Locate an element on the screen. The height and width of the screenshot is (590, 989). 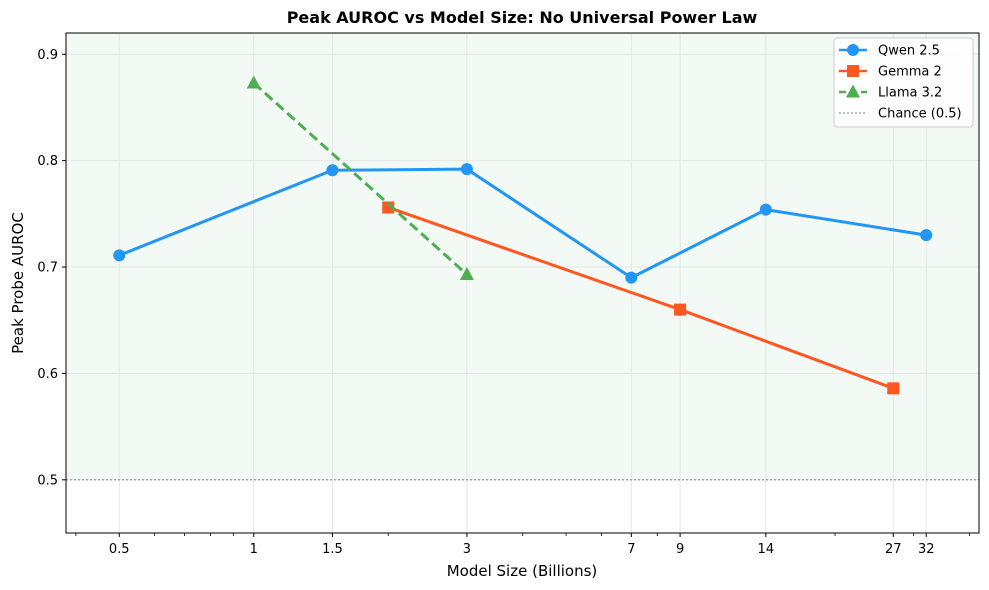
y-tick-label: 0.8 is located at coordinates (47, 161).